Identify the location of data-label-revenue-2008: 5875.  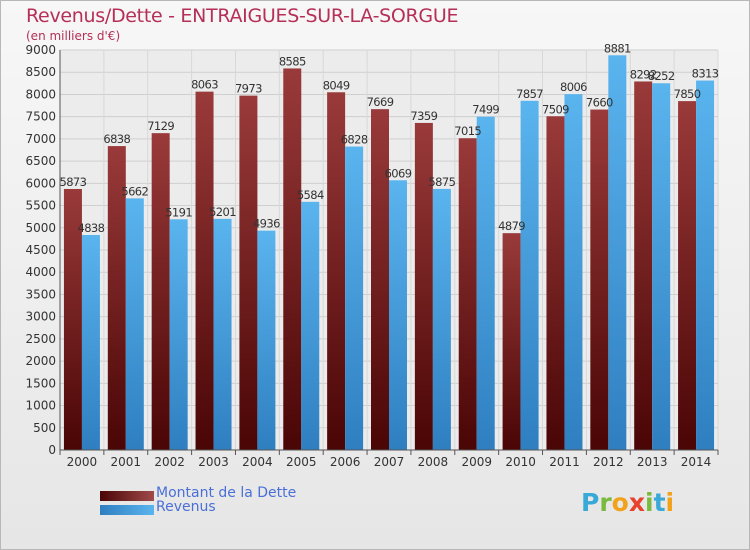
(441, 182).